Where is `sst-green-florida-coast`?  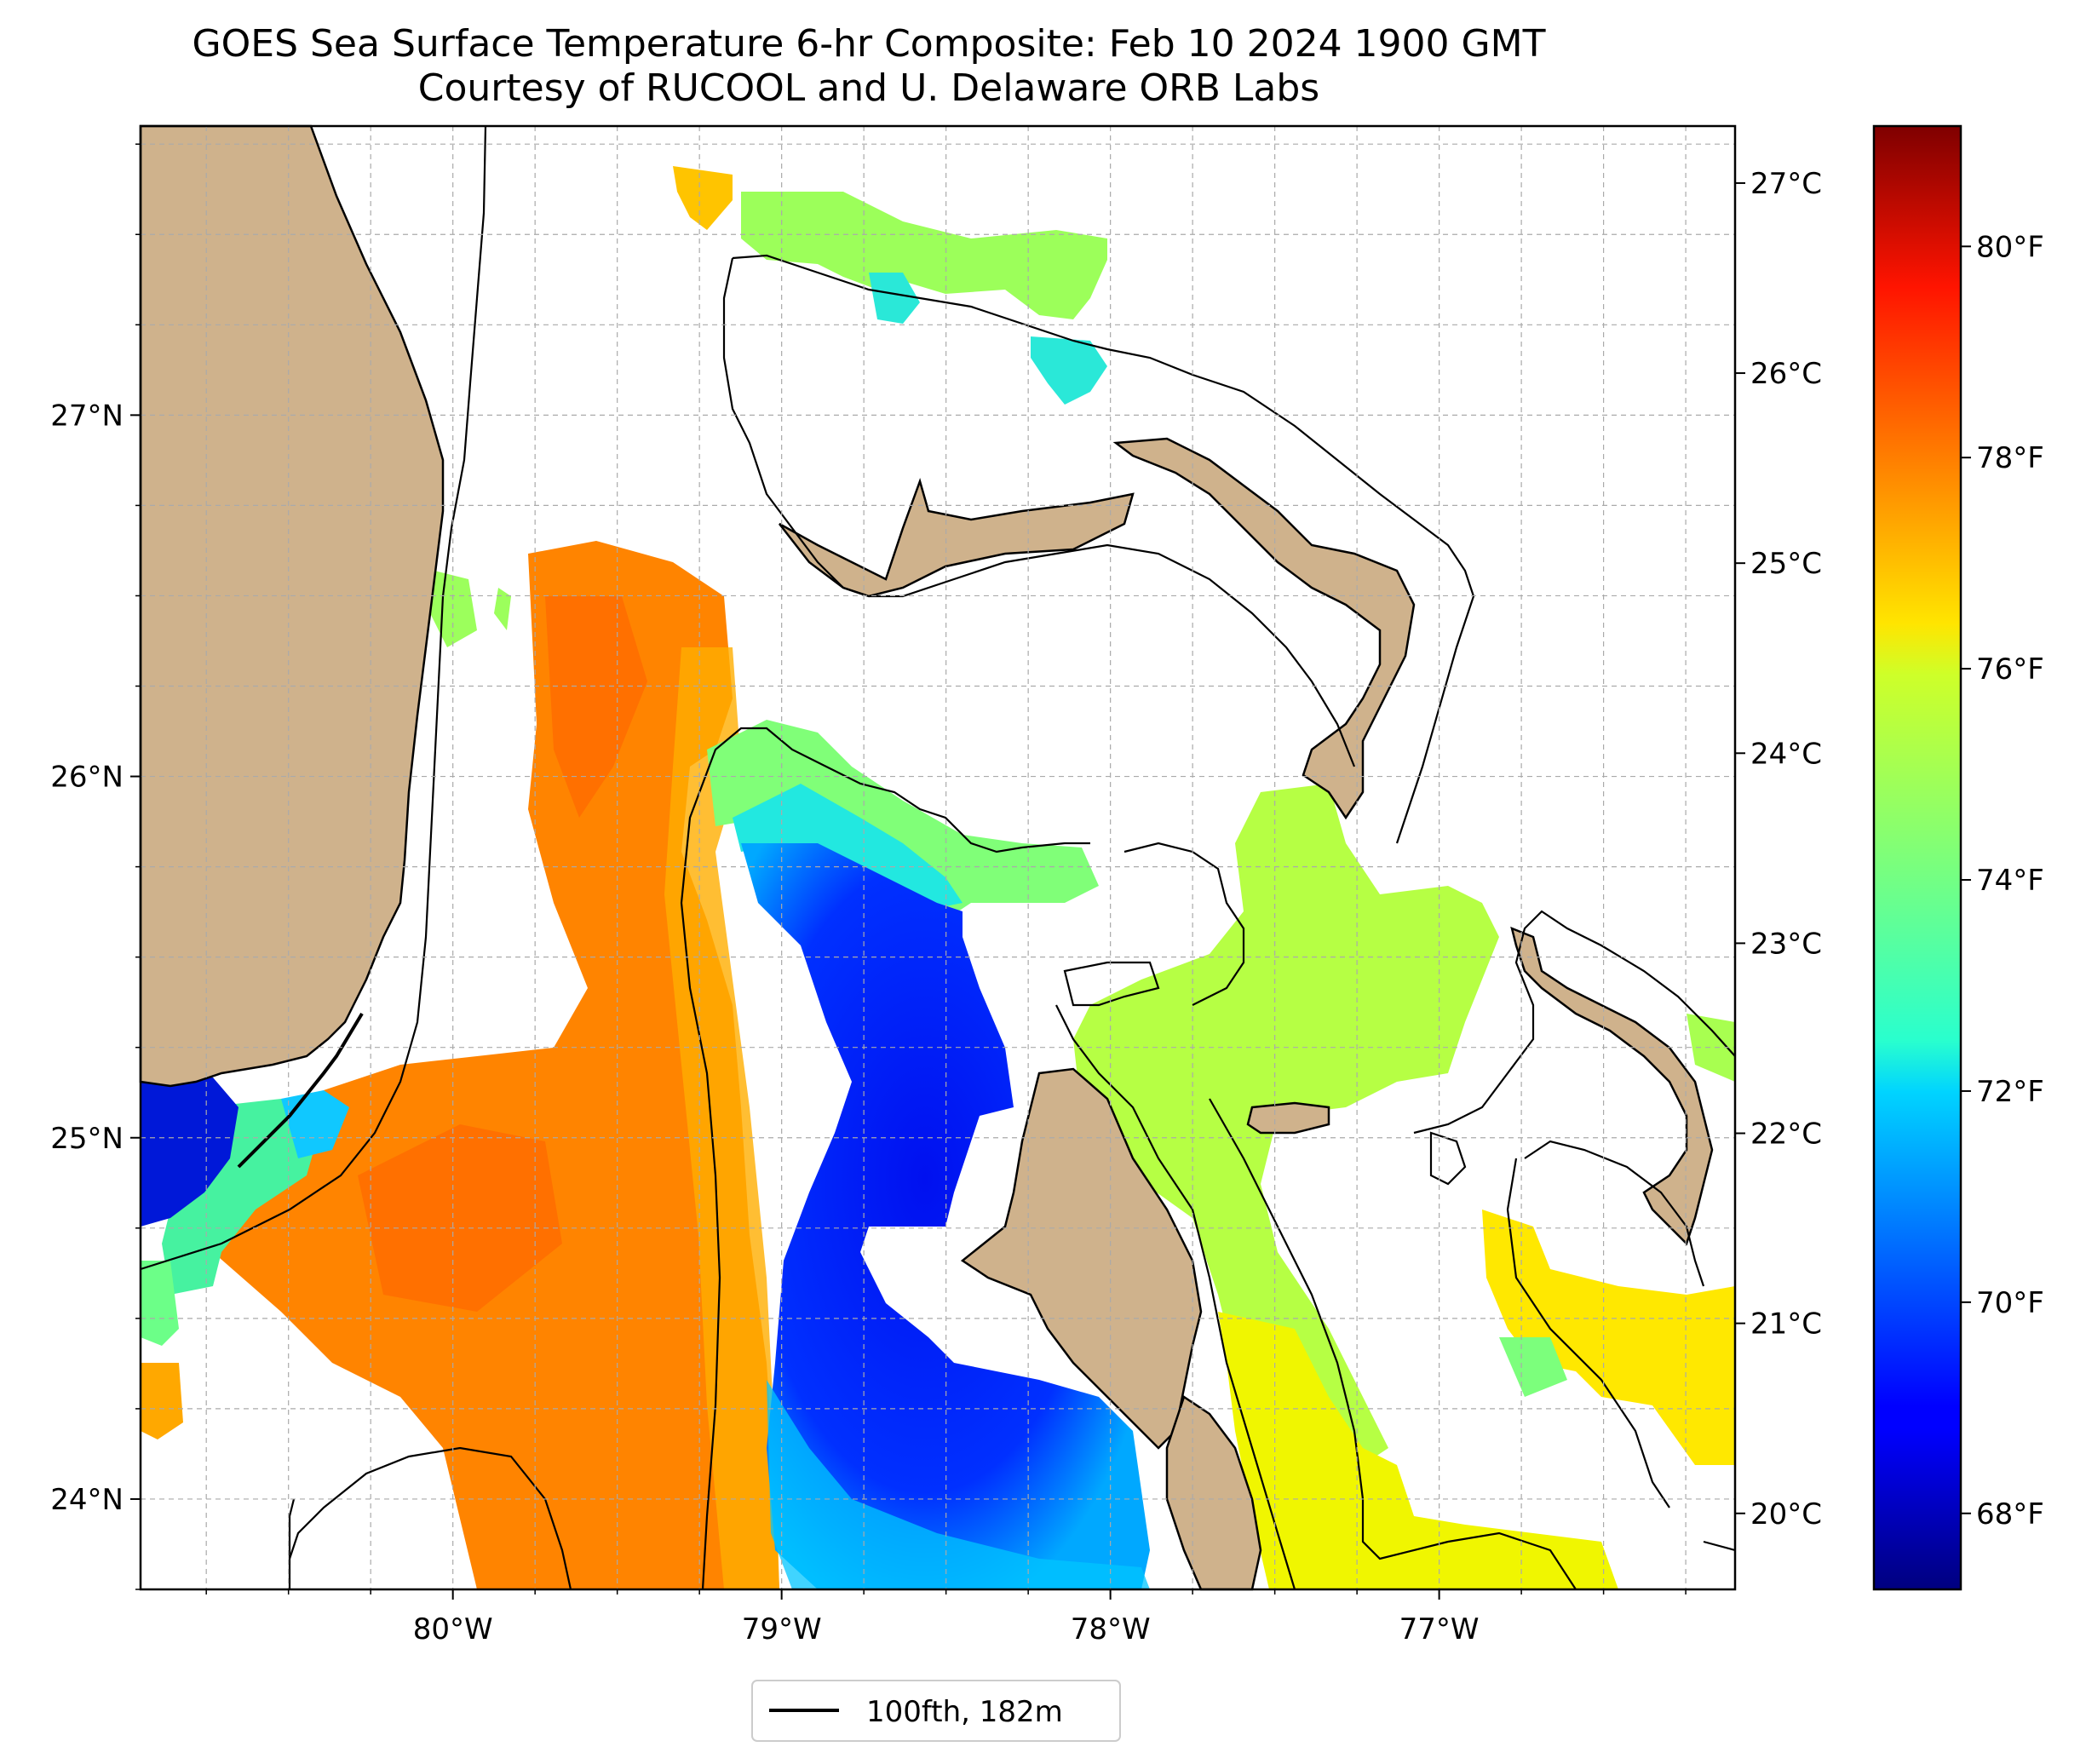 sst-green-florida-coast is located at coordinates (470, 609).